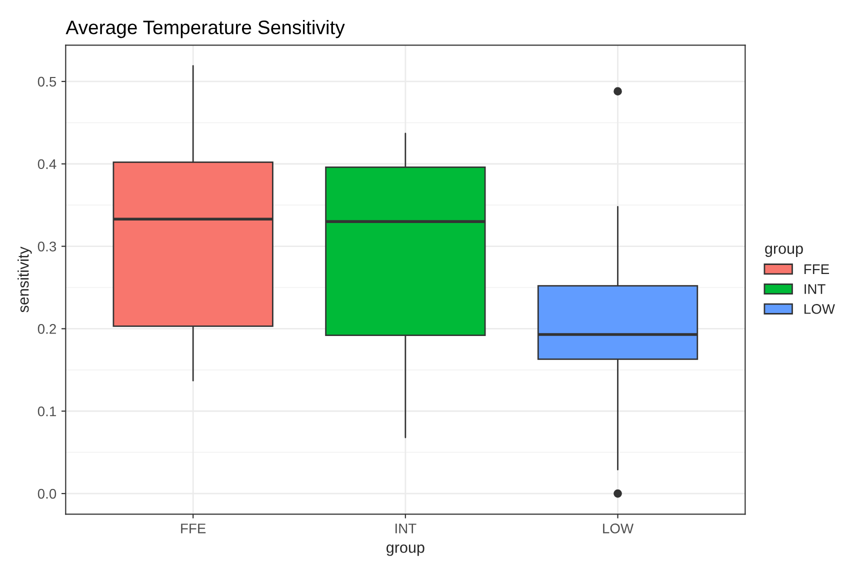  I want to click on y-tick-label: 0.3, so click(47, 247).